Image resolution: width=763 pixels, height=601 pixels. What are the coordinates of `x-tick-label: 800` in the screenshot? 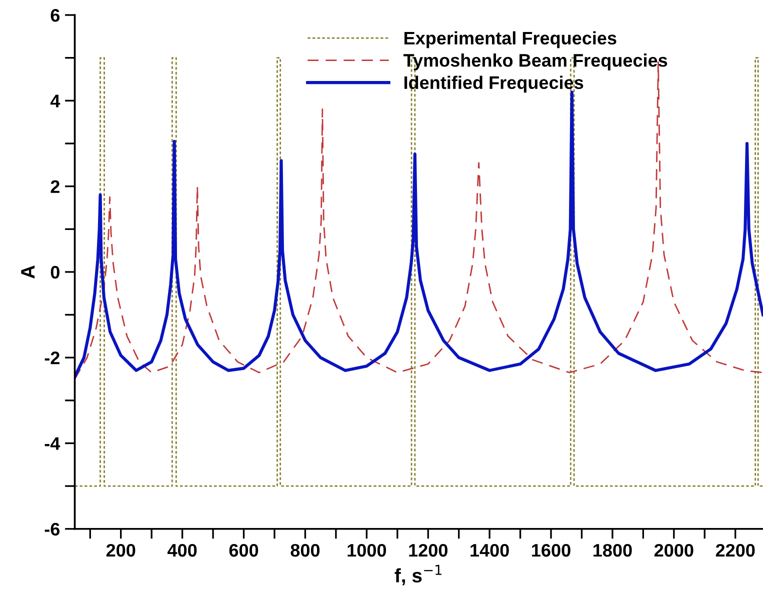 It's located at (305, 550).